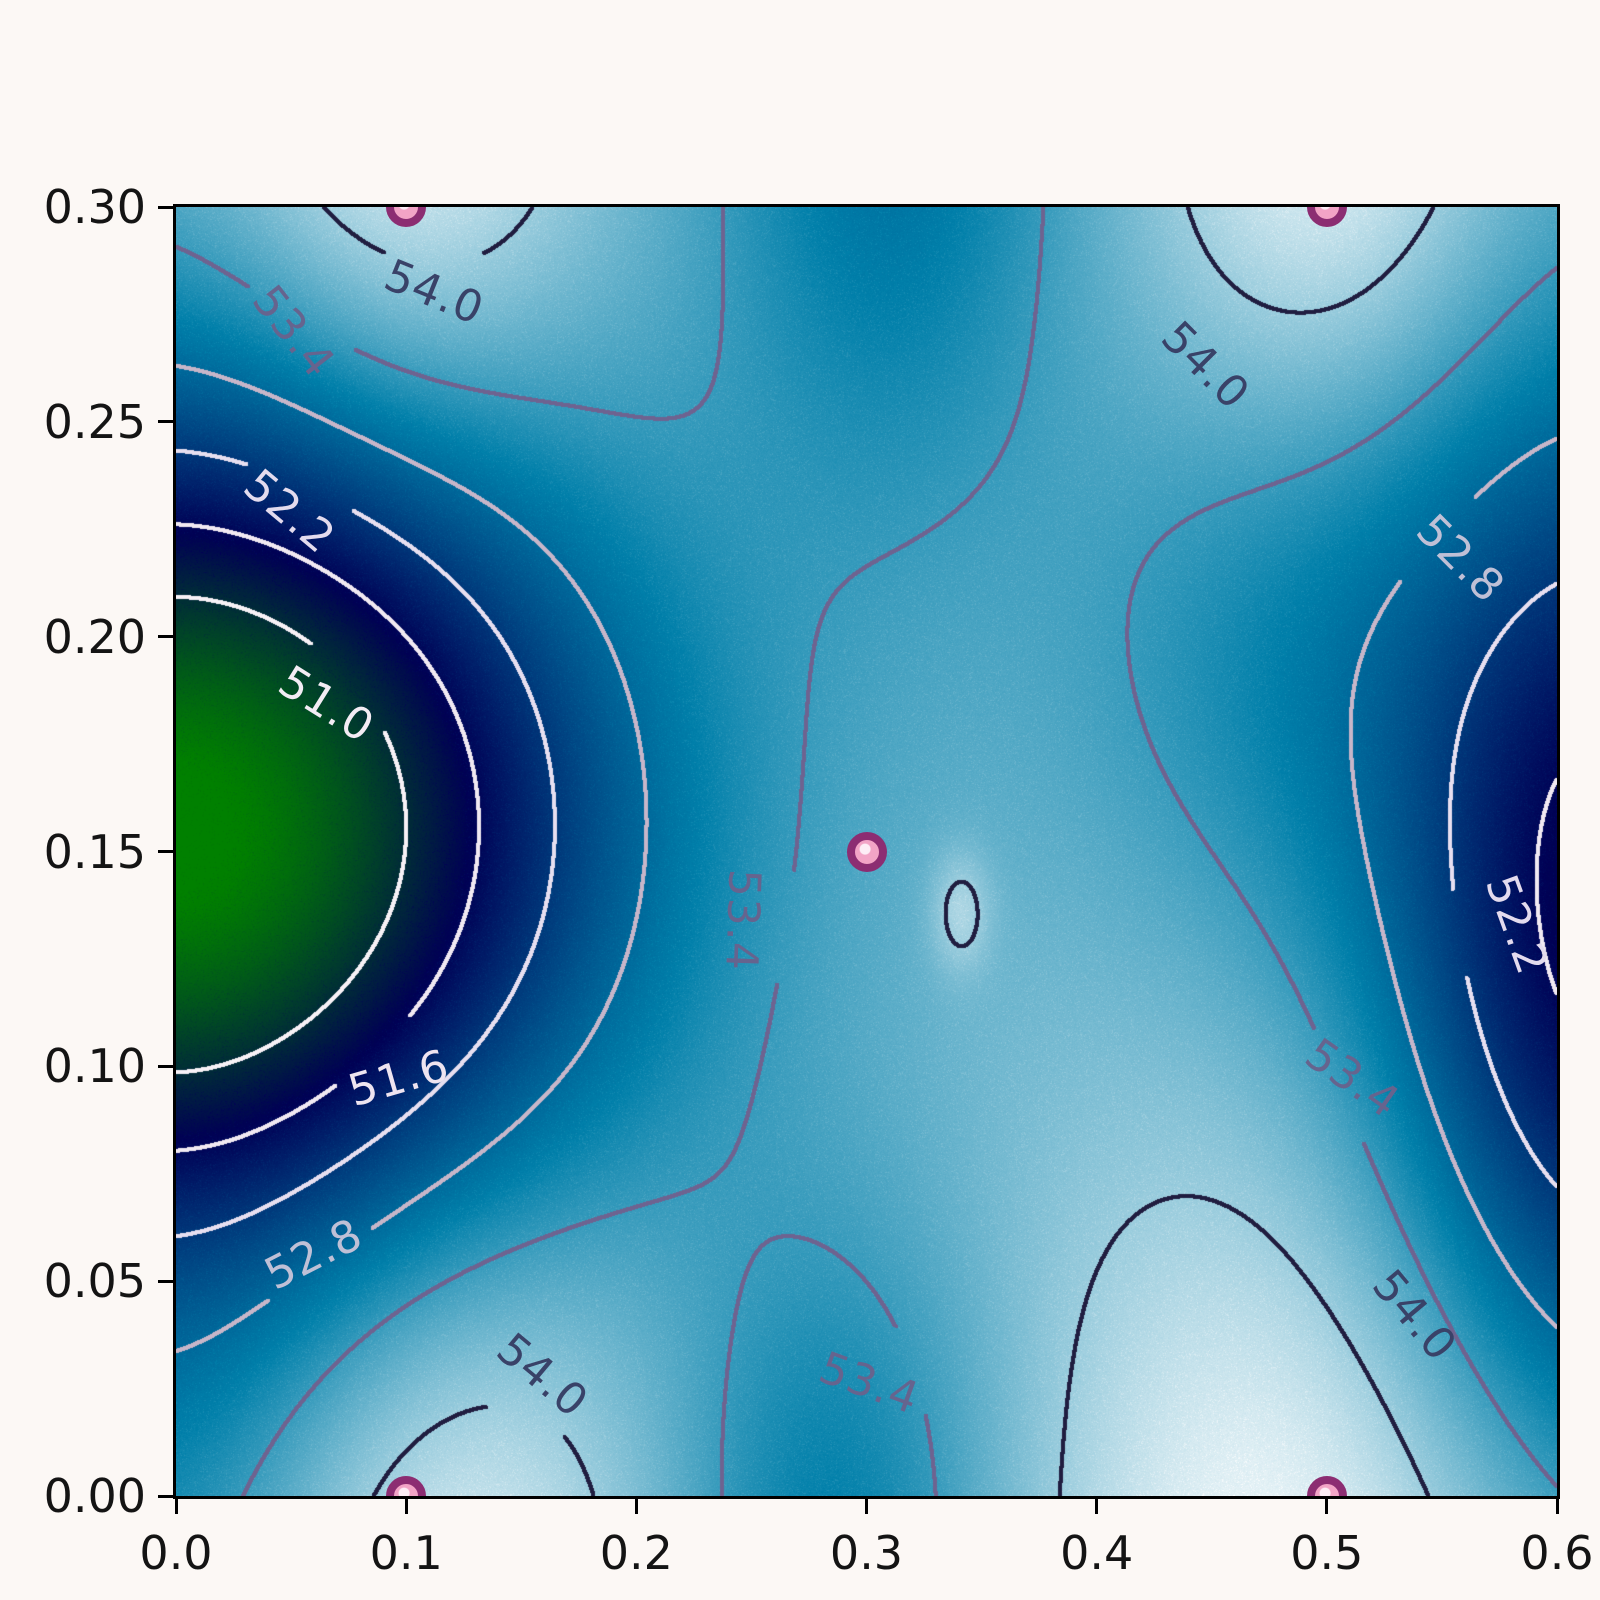  What do you see at coordinates (94, 851) in the screenshot?
I see `y-axis-tick-label: 0.15` at bounding box center [94, 851].